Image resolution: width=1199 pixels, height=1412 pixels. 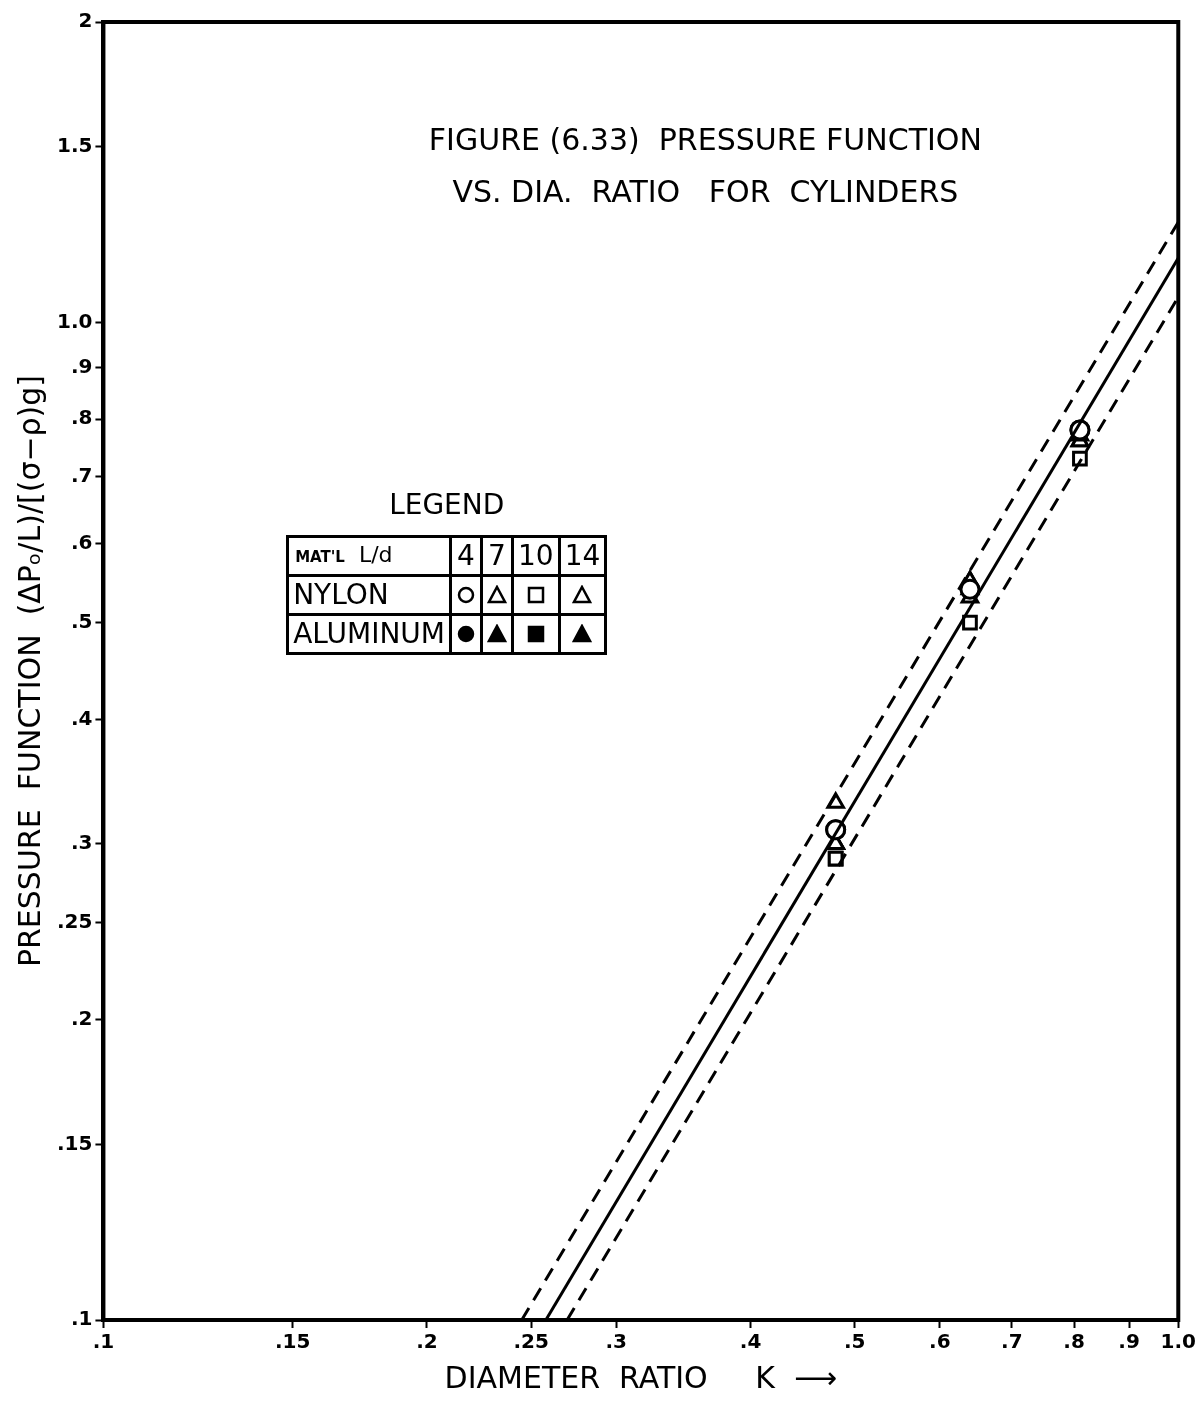 I want to click on annotation: 14, so click(x=582, y=556).